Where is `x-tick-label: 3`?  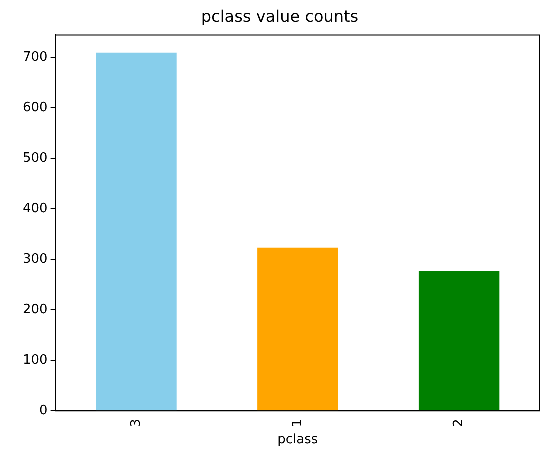 x-tick-label: 3 is located at coordinates (136, 423).